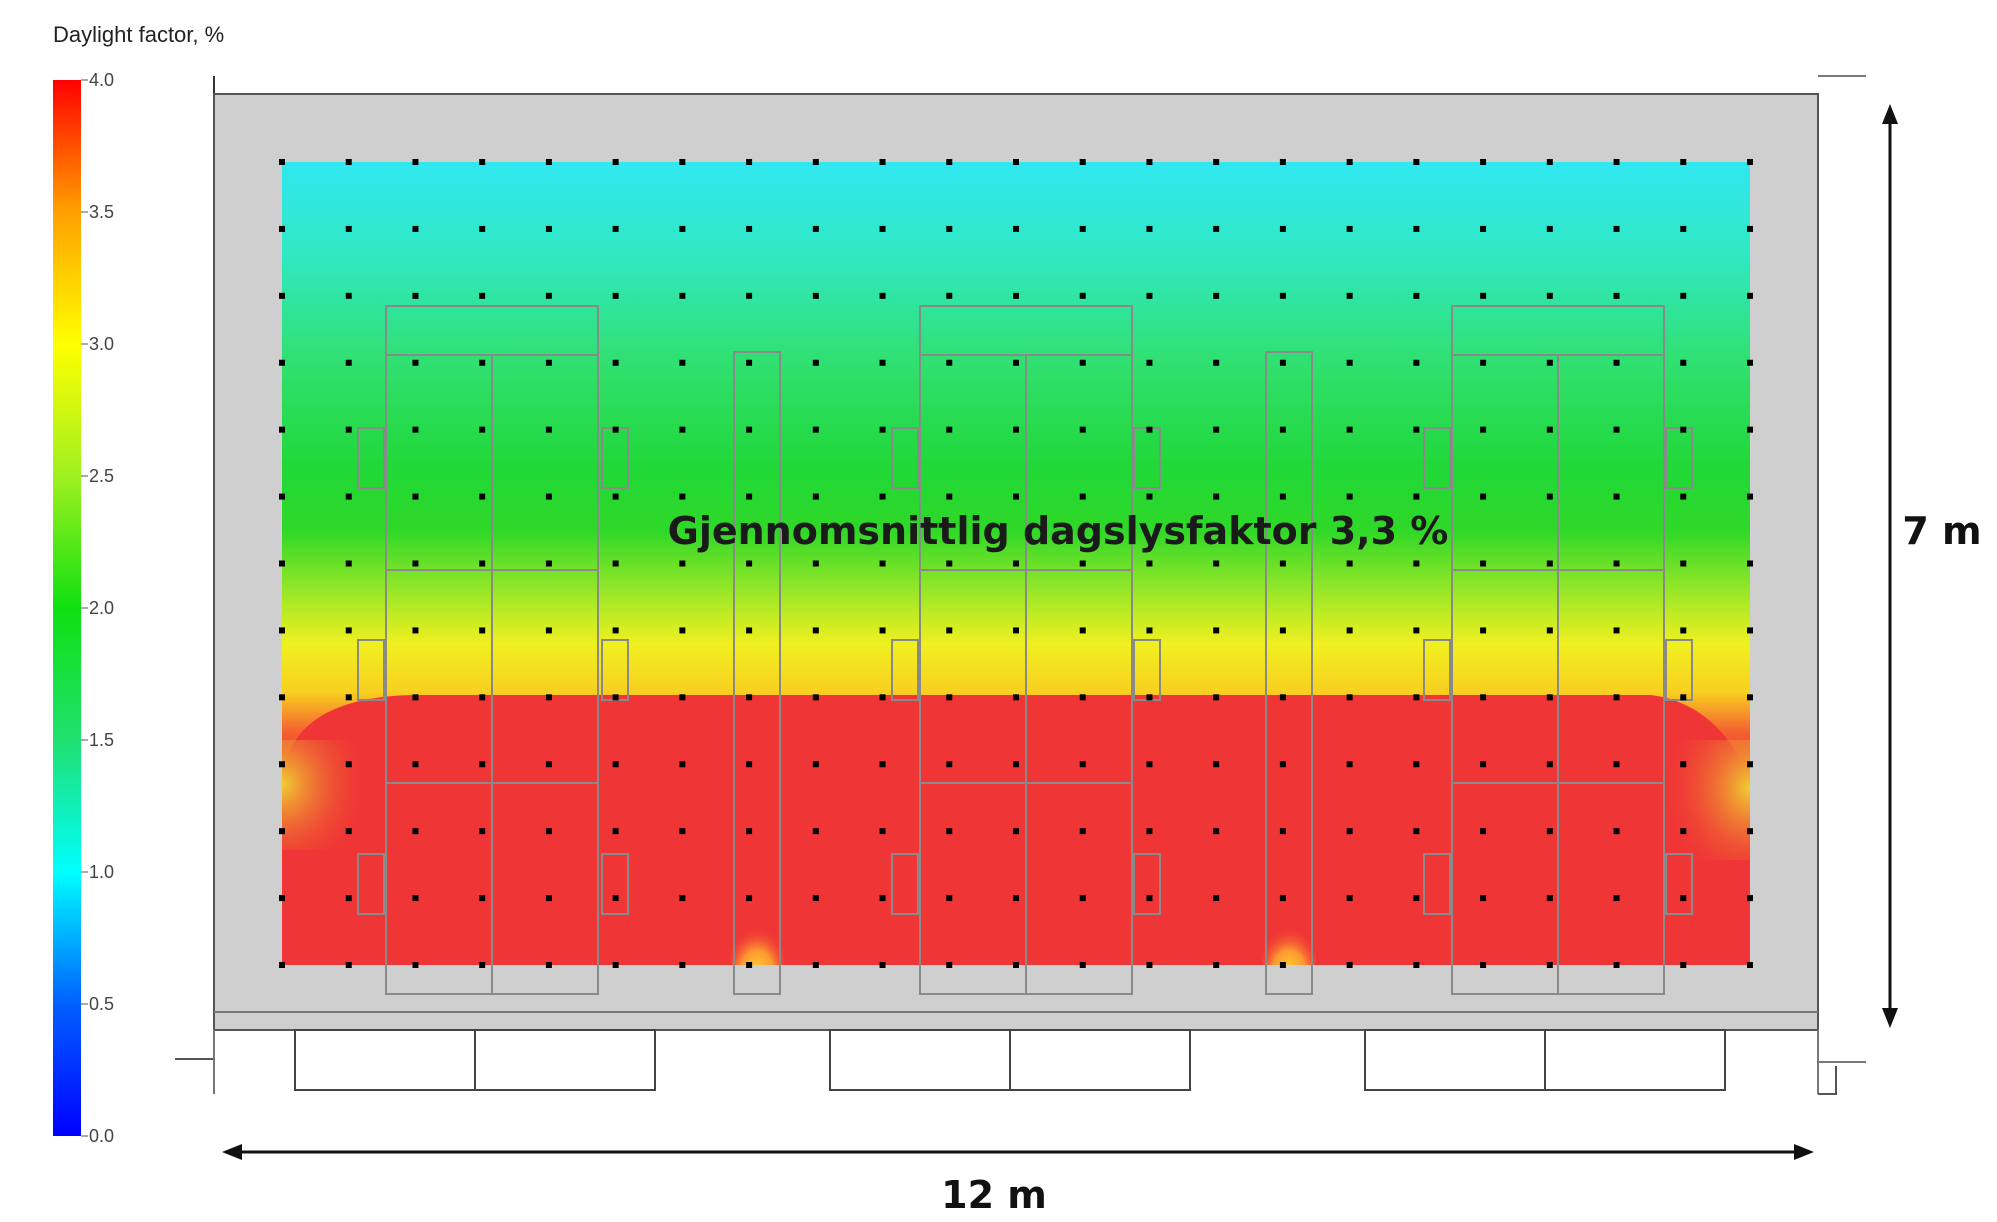  Describe the element at coordinates (101, 608) in the screenshot. I see `legend-tick-label: 2.0` at that location.